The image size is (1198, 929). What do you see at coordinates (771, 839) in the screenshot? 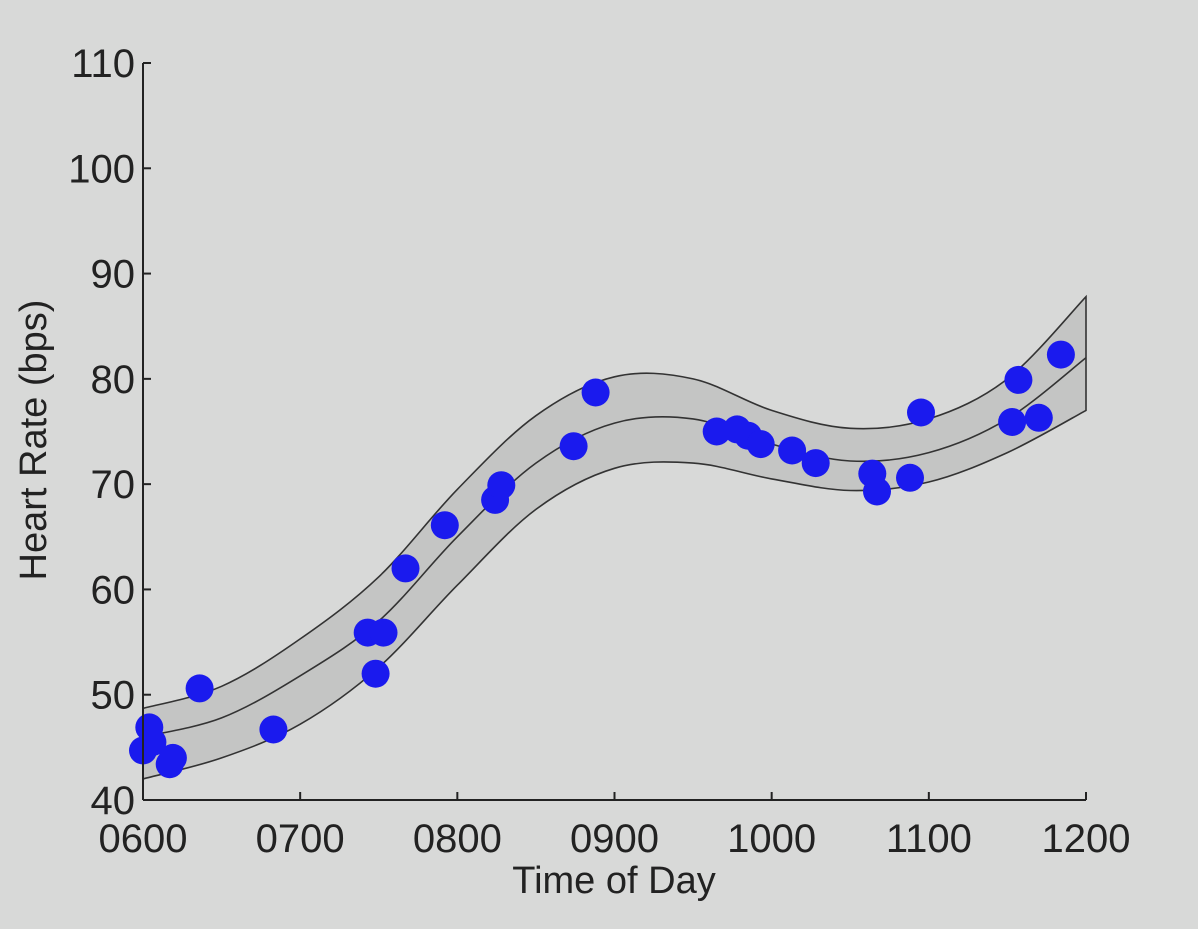
I see `x-tick-label: 1000` at bounding box center [771, 839].